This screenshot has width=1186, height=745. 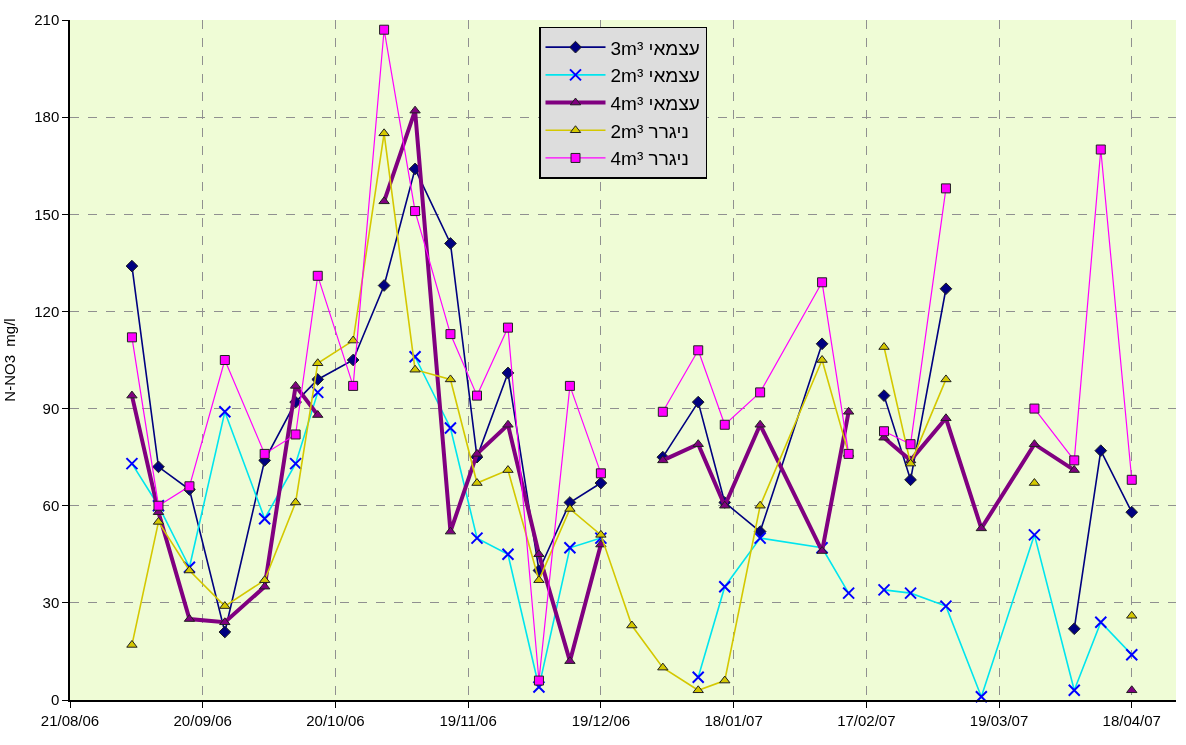 What do you see at coordinates (655, 76) in the screenshot?
I see `legend-label: 2m³ עצמאי` at bounding box center [655, 76].